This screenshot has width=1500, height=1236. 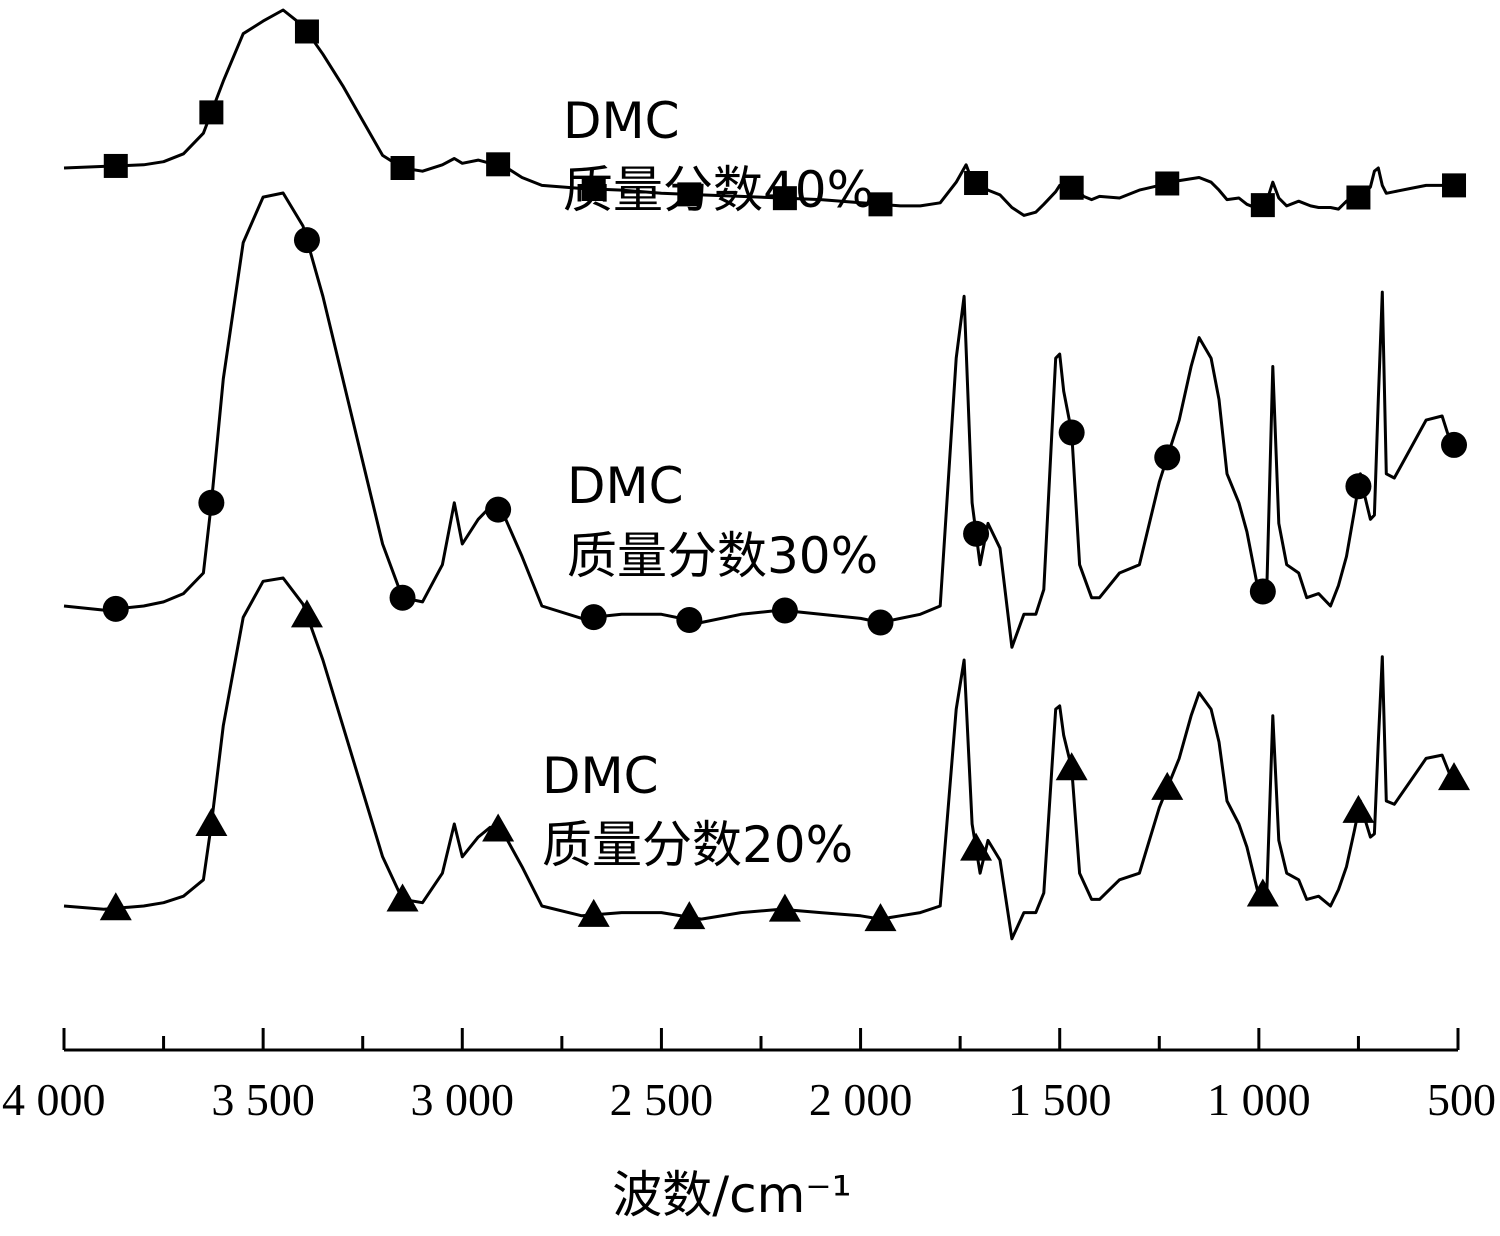 I want to click on x-tick-label-4000: 4 000, so click(x=54, y=1099).